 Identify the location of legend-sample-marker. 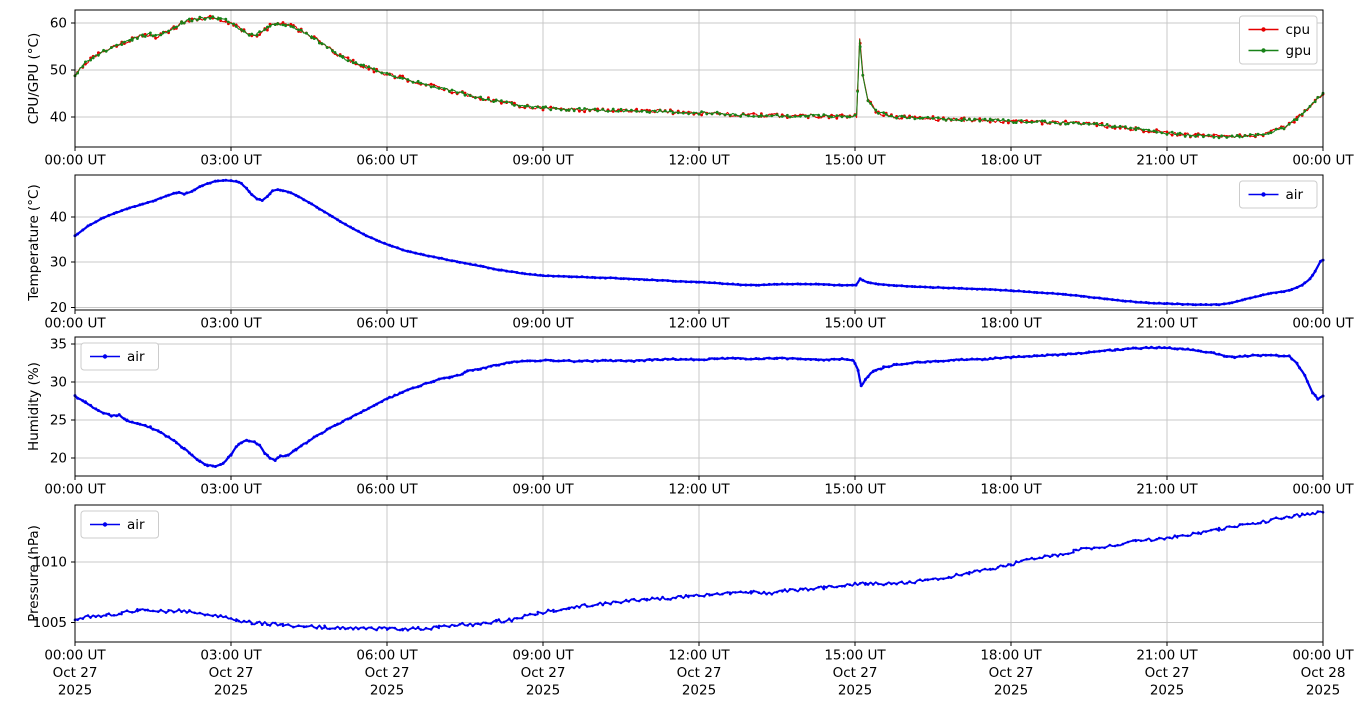
(105, 524).